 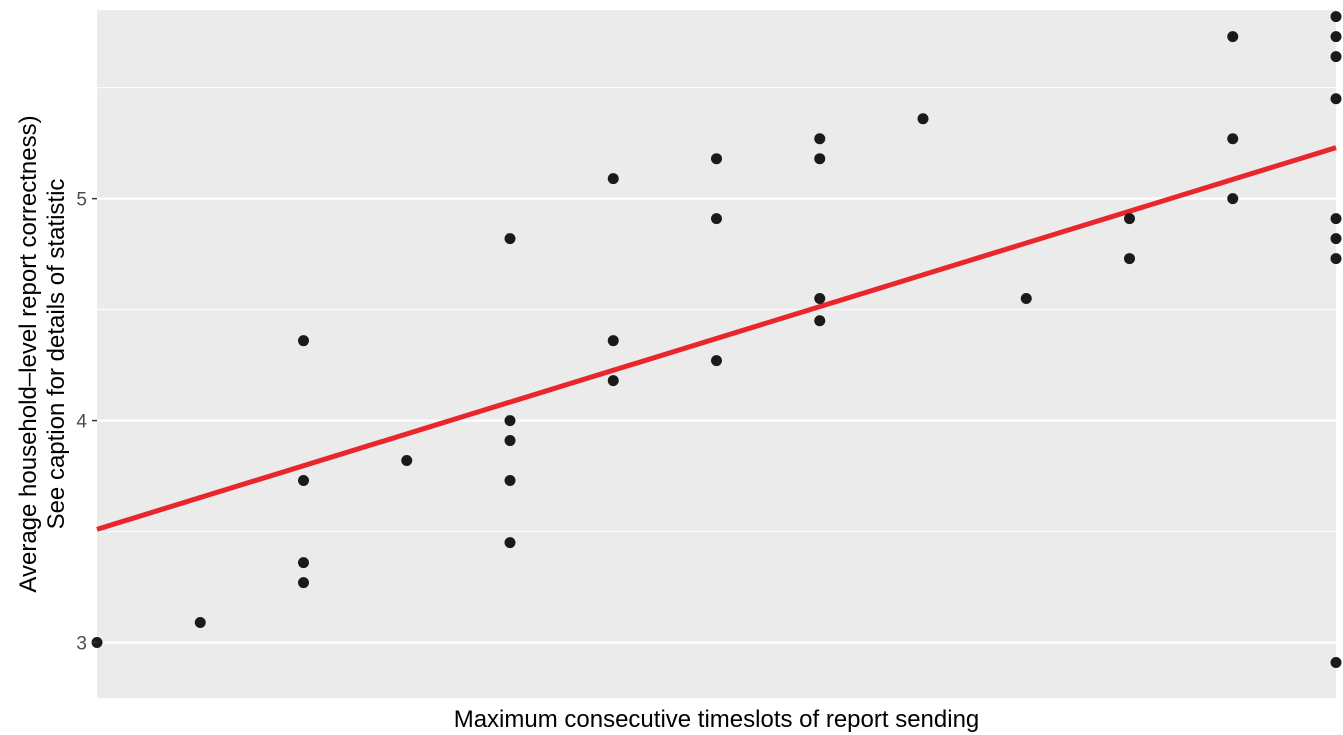 I want to click on y-tick-label: 4, so click(x=81, y=422).